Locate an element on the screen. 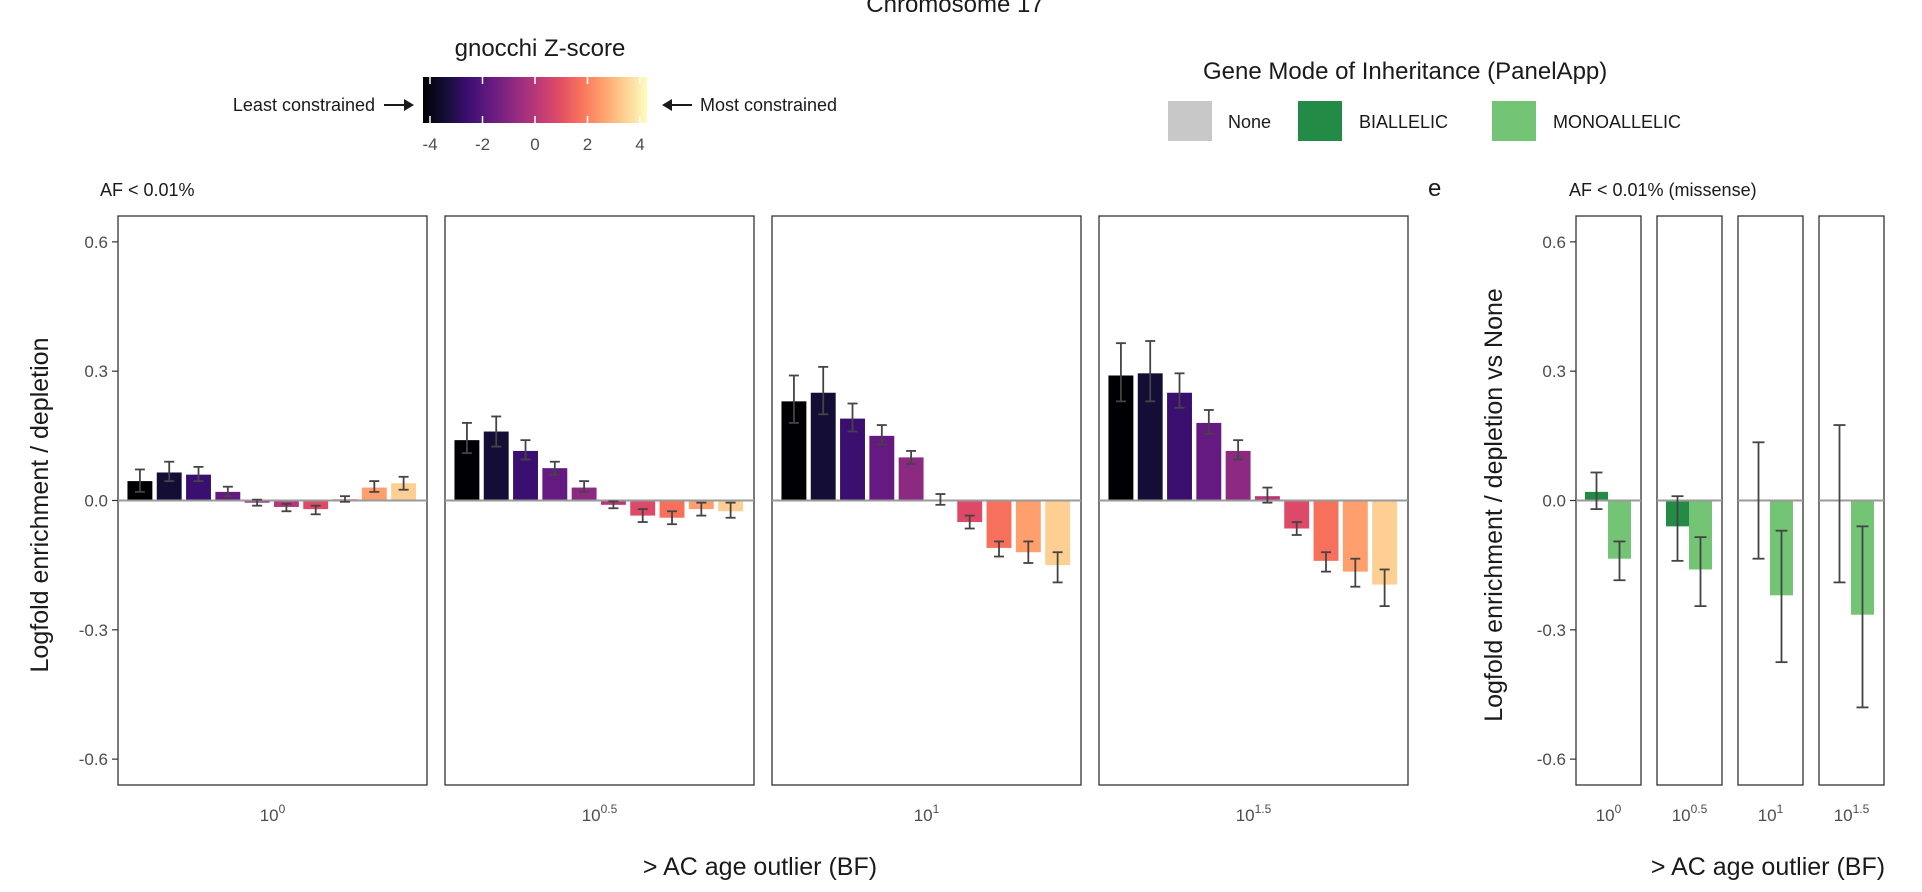 The width and height of the screenshot is (1922, 892). legend-left-label: Least constrained is located at coordinates (304, 105).